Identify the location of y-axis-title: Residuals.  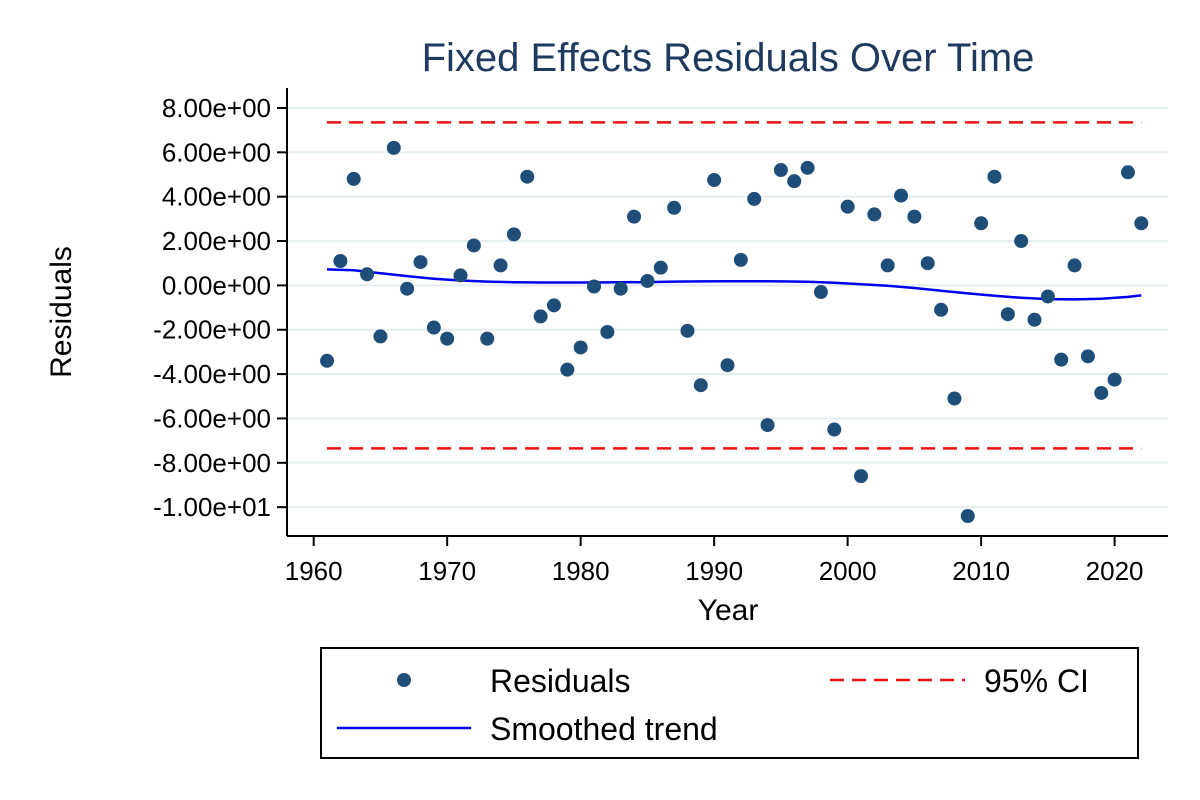
(61, 312).